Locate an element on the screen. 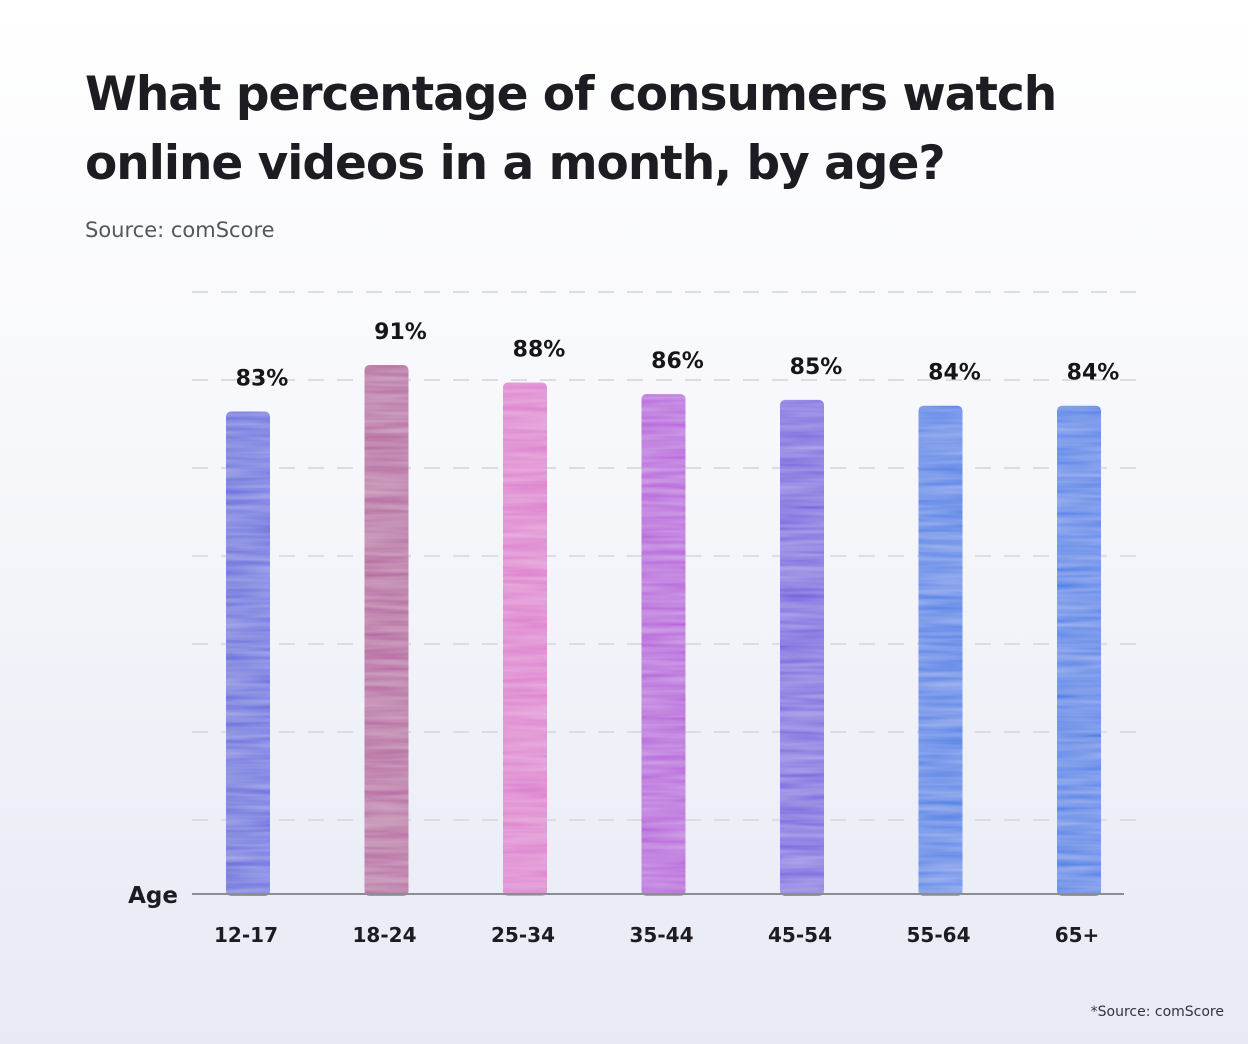 This screenshot has height=1044, width=1248. chart-source: Source: comScore is located at coordinates (180, 230).